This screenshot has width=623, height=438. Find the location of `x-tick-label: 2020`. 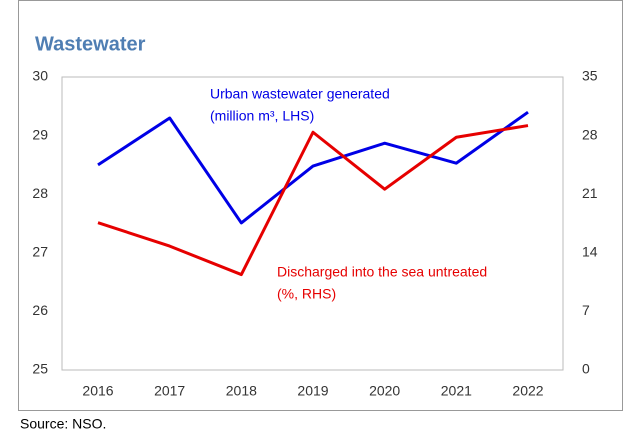

x-tick-label: 2020 is located at coordinates (384, 391).